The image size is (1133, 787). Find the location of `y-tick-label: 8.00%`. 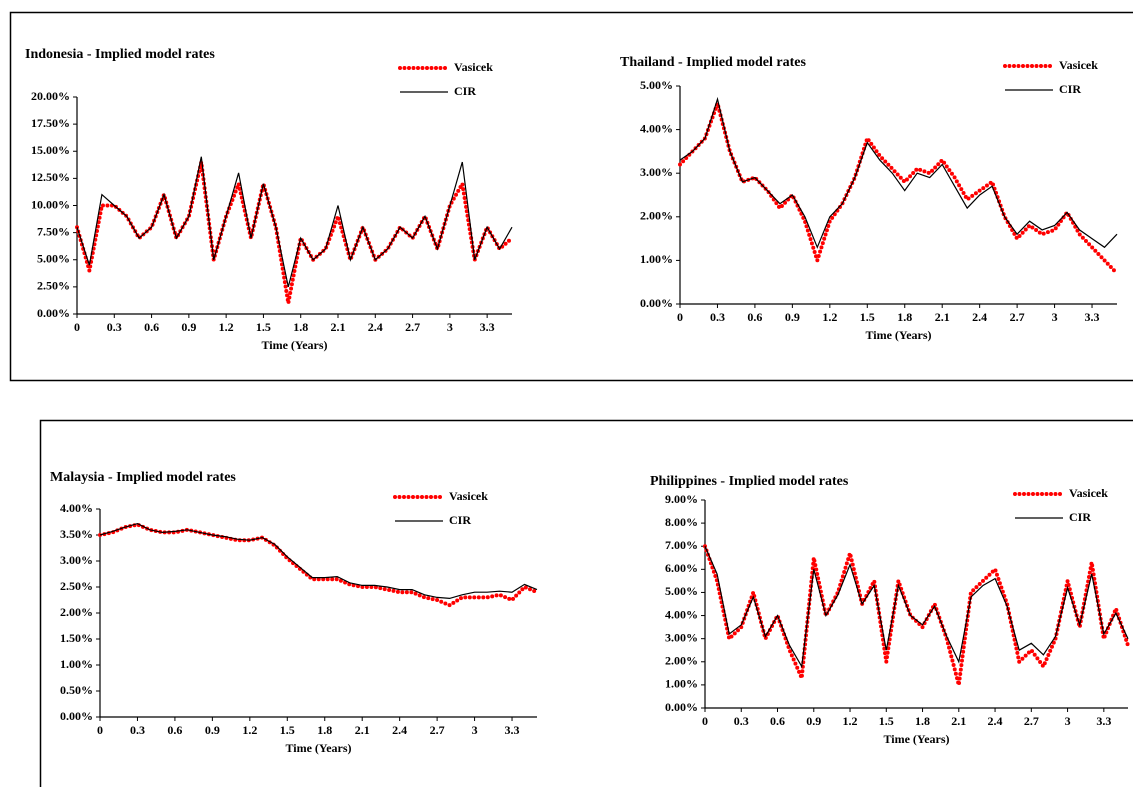

y-tick-label: 8.00% is located at coordinates (681, 522).